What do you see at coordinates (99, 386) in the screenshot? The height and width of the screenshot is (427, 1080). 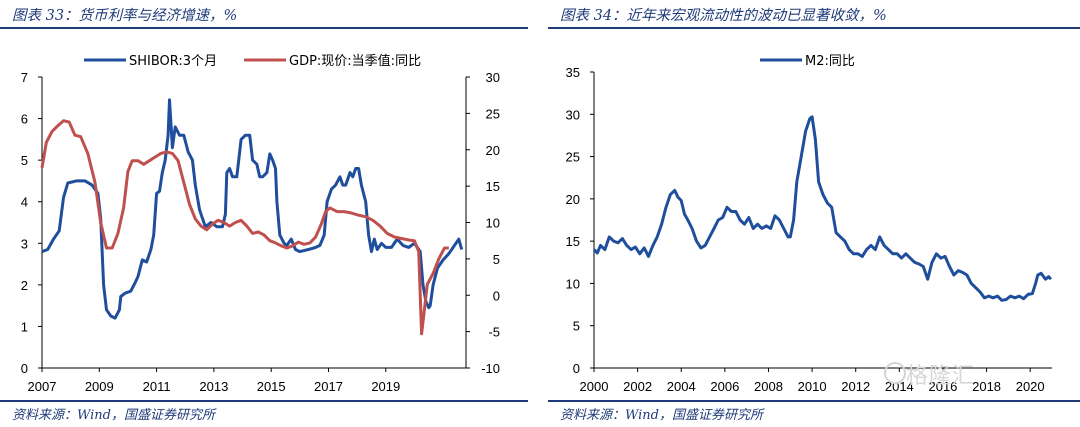 I see `x-tick-label: 2009` at bounding box center [99, 386].